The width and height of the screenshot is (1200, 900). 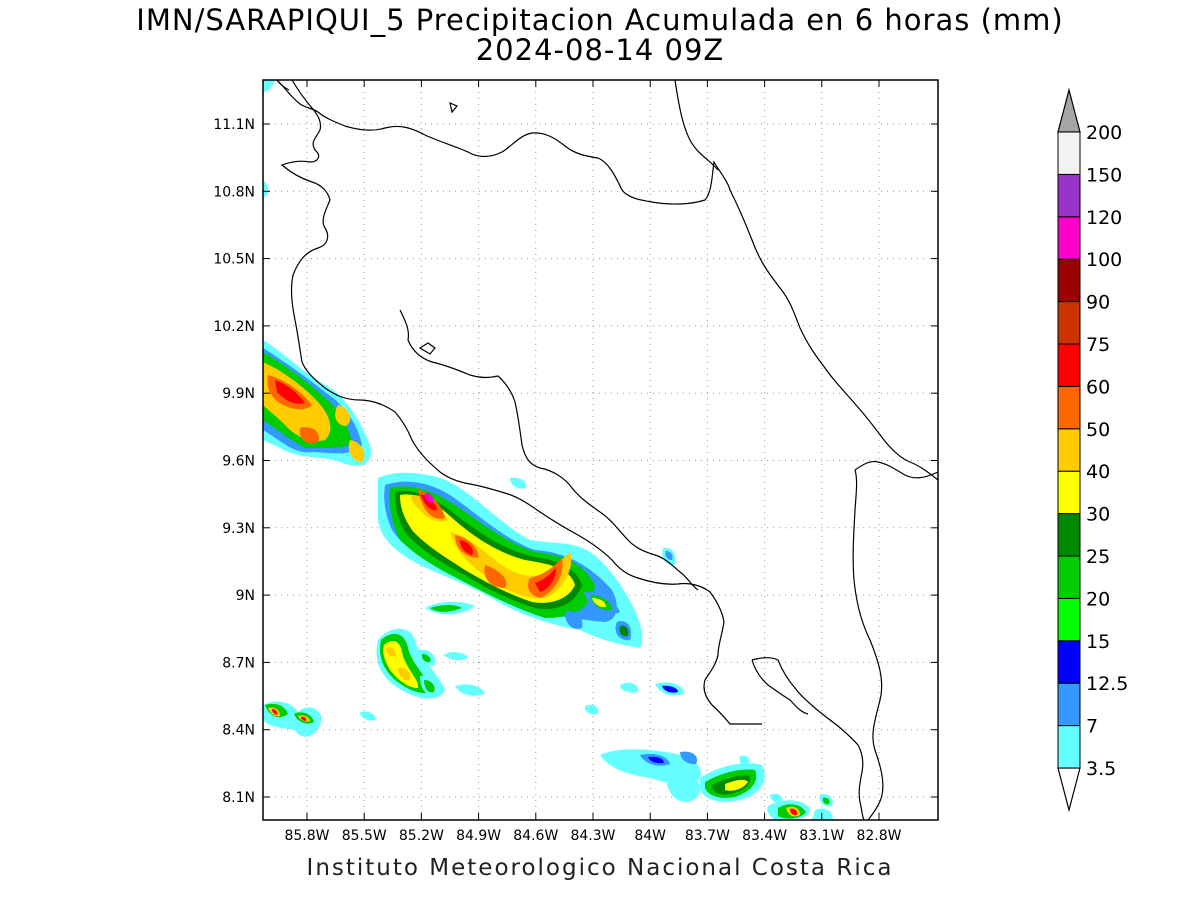 I want to click on lat-tick-label: 9.3N, so click(x=238, y=529).